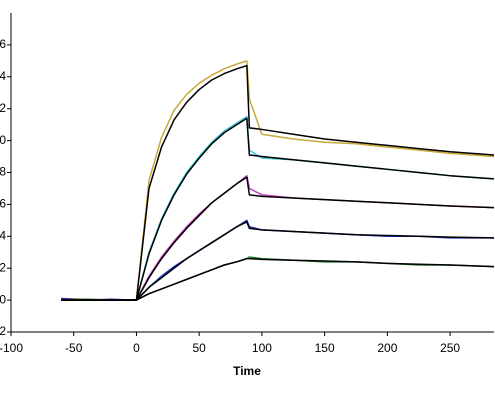 The width and height of the screenshot is (495, 400). Describe the element at coordinates (3, 299) in the screenshot. I see `y-tick-label: 0` at that location.